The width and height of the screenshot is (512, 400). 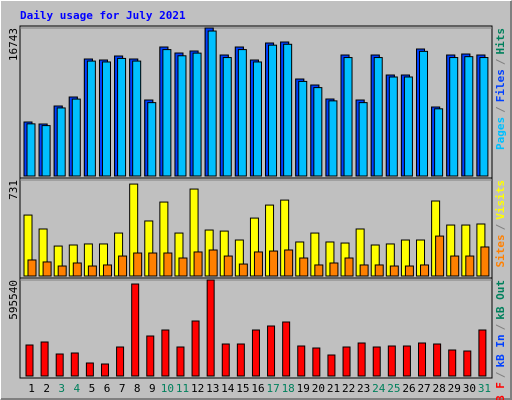 I want to click on x-tick-label: 27, so click(x=423, y=388).